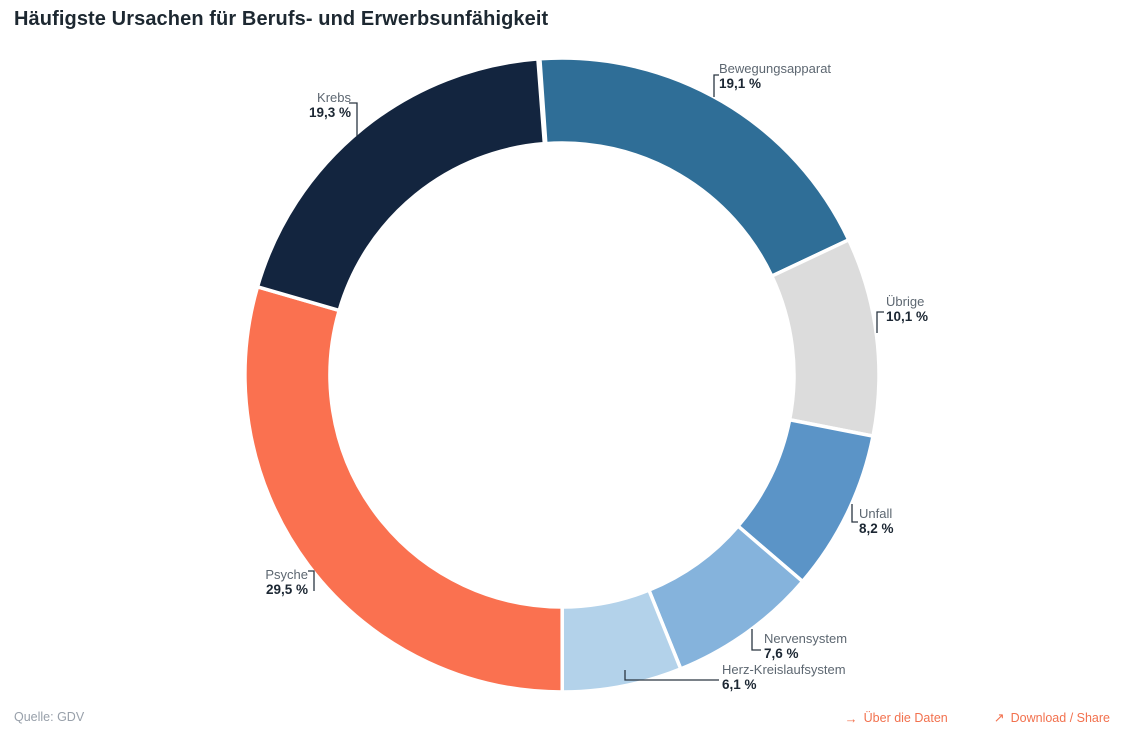 This screenshot has width=1128, height=736. I want to click on slice-label-value: 29,5 %, so click(286, 589).